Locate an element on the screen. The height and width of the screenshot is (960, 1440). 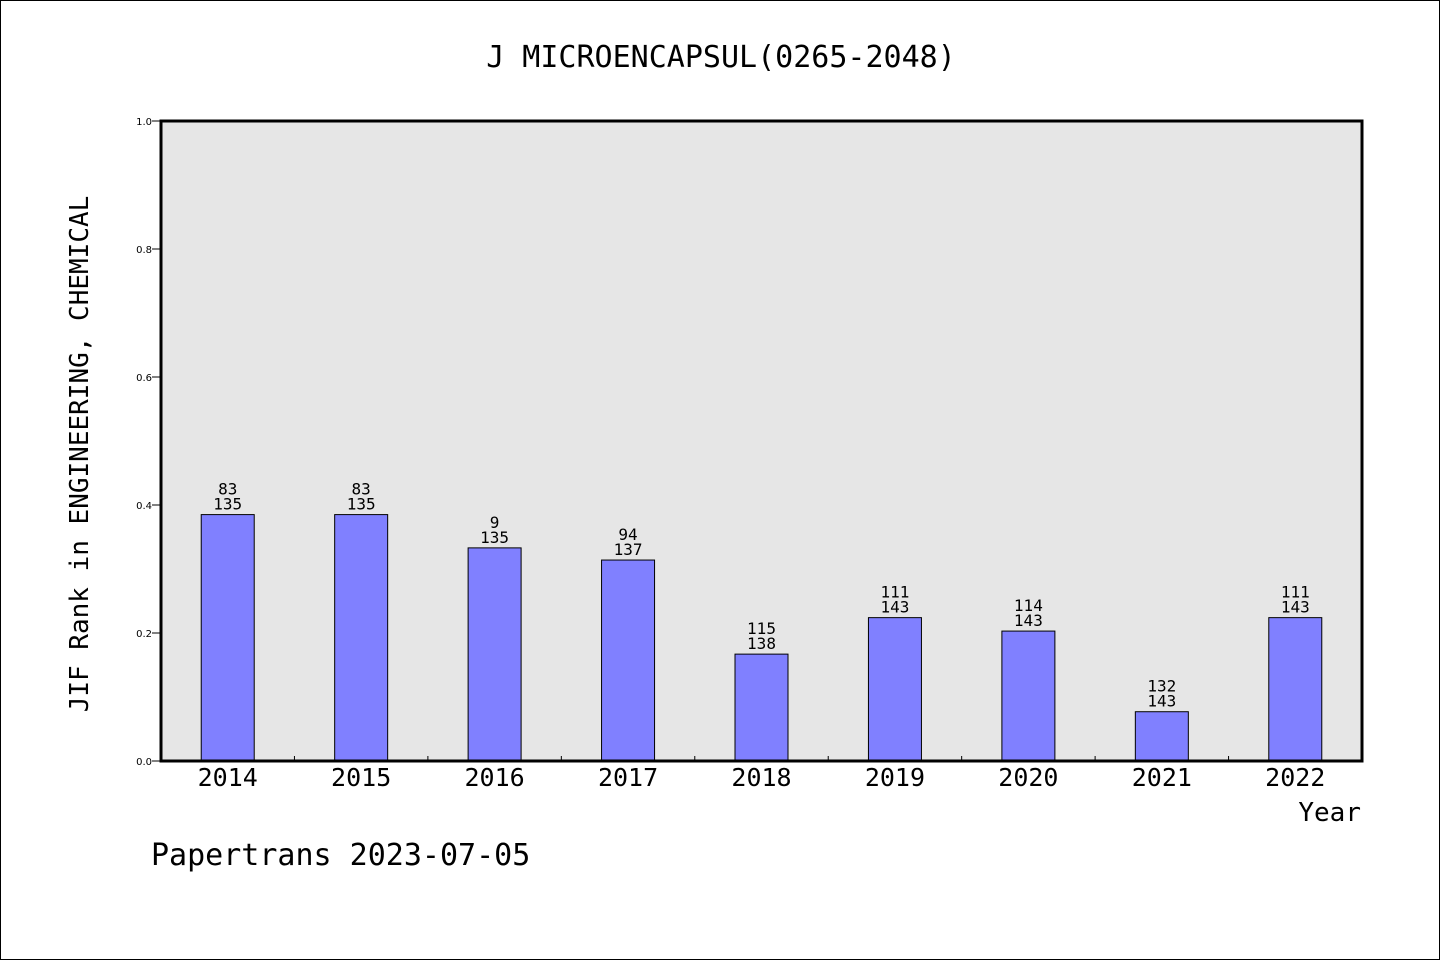
x-axis-label: Year is located at coordinates (1329, 813).